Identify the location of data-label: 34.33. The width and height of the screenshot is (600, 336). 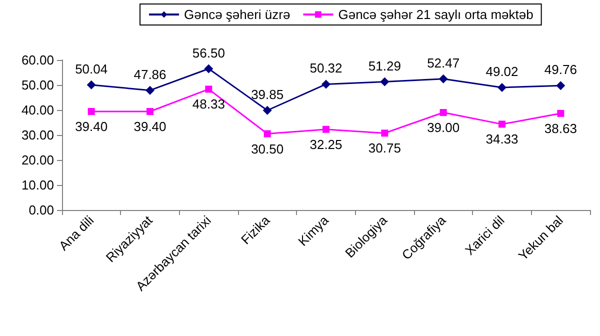
(502, 139).